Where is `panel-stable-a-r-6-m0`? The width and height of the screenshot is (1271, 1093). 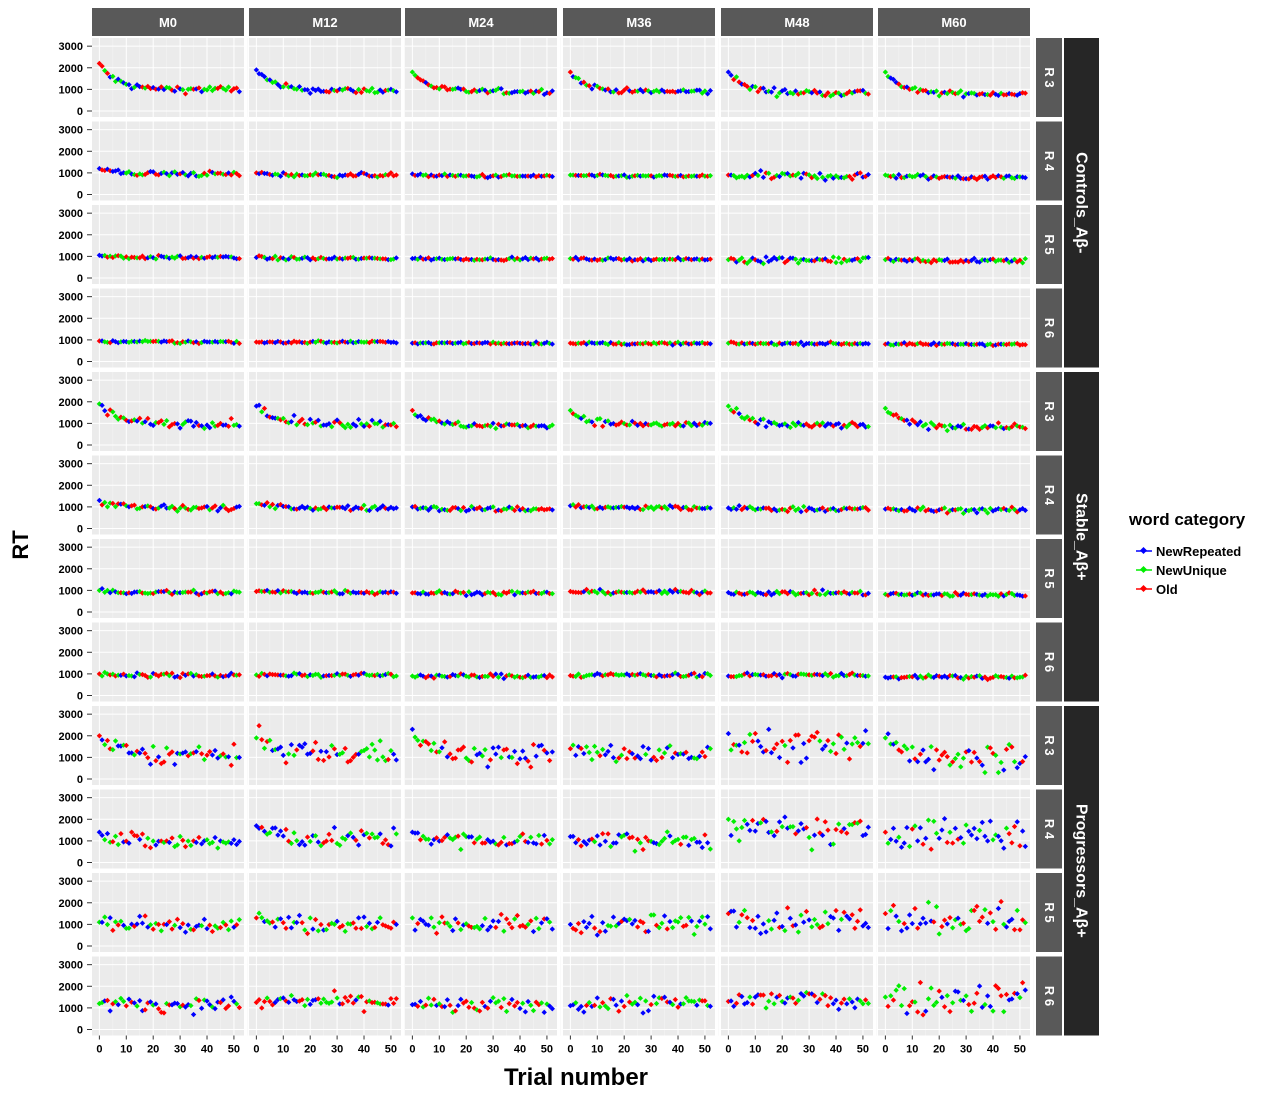 panel-stable-a-r-6-m0 is located at coordinates (169, 662).